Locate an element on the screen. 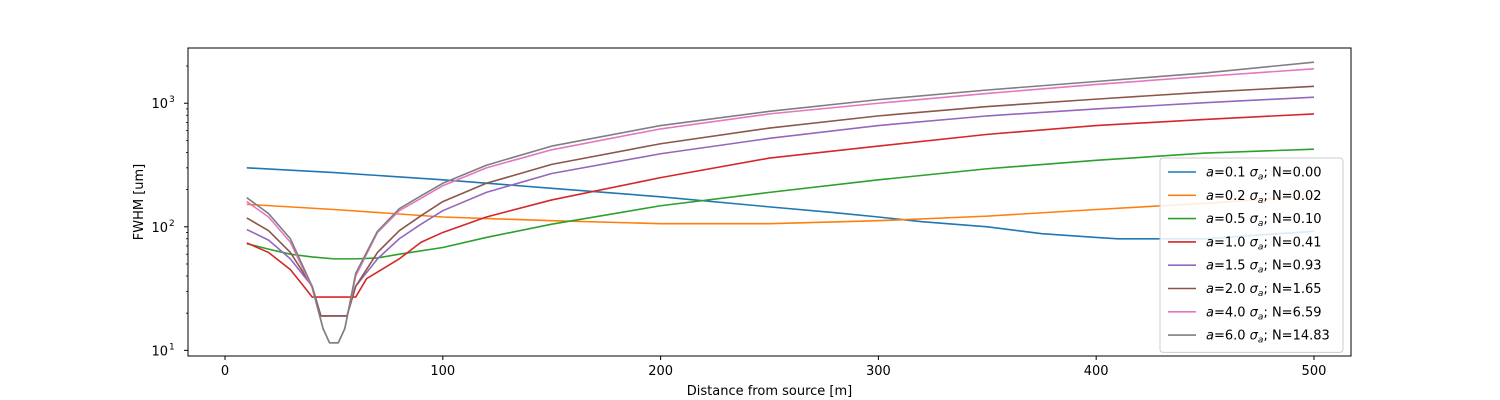 This screenshot has height=400, width=1500. legend-entry-2: a=0.5 σa; N=0.10 is located at coordinates (1264, 220).